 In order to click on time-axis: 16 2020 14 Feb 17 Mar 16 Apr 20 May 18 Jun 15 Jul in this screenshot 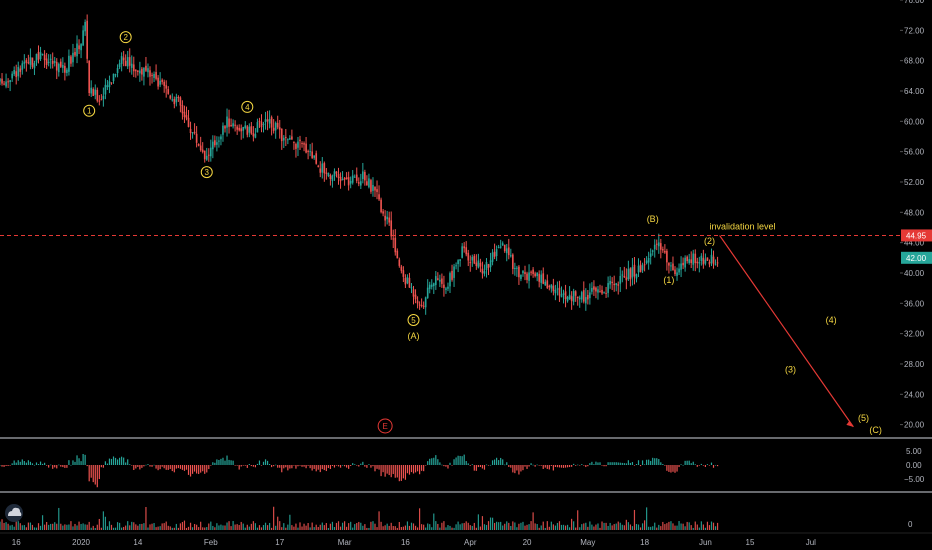, I will do `click(466, 539)`.